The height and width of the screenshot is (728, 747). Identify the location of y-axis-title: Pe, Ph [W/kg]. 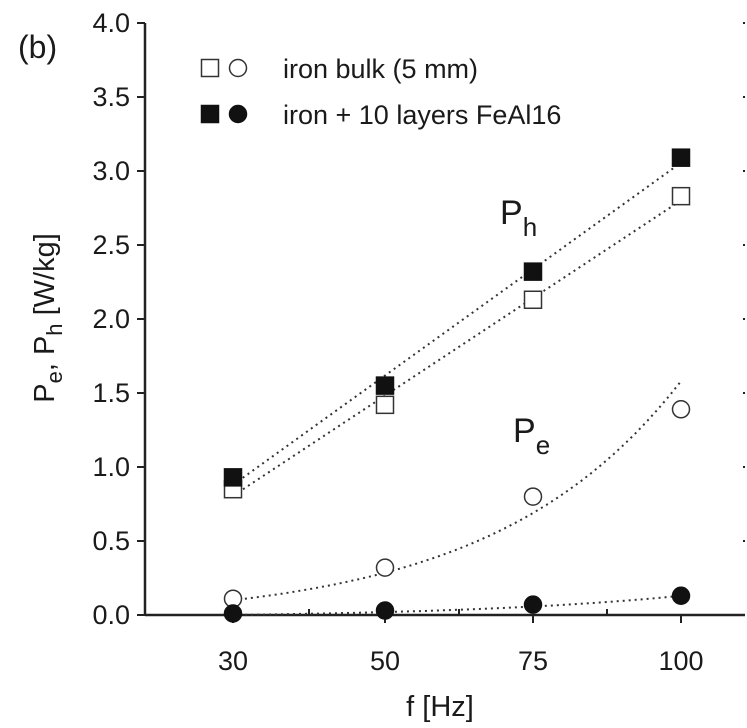
(48, 318).